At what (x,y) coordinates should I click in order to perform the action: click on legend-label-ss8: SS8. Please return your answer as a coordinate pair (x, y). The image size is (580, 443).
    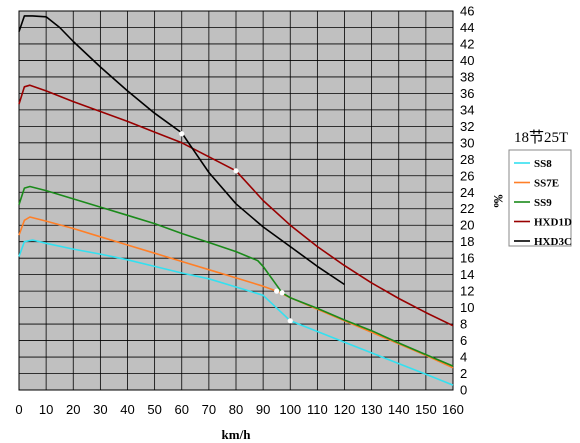
    Looking at the image, I should click on (543, 164).